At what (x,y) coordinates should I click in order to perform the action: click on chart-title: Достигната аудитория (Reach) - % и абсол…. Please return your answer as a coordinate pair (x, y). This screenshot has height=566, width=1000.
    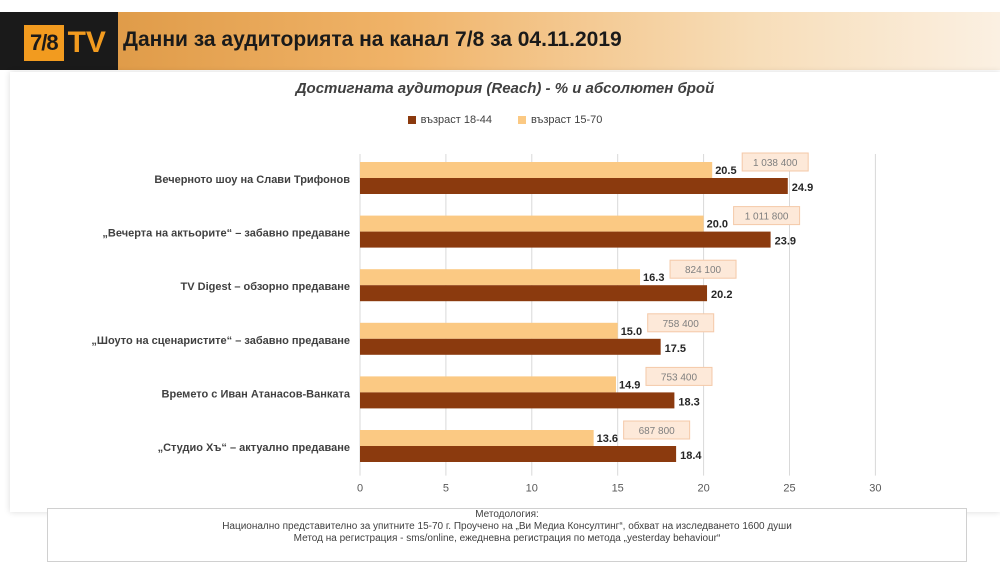
    Looking at the image, I should click on (505, 88).